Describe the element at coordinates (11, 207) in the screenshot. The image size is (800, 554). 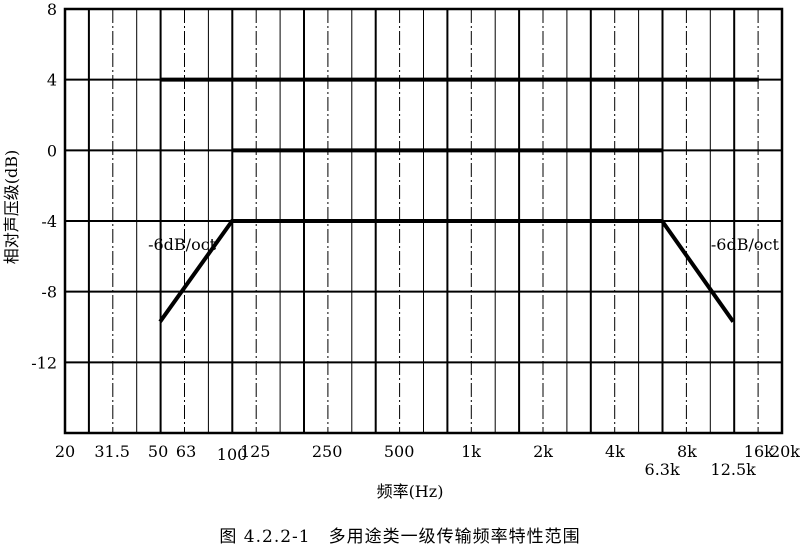
I see `y-axis-label: 相对声压级(dB)` at that location.